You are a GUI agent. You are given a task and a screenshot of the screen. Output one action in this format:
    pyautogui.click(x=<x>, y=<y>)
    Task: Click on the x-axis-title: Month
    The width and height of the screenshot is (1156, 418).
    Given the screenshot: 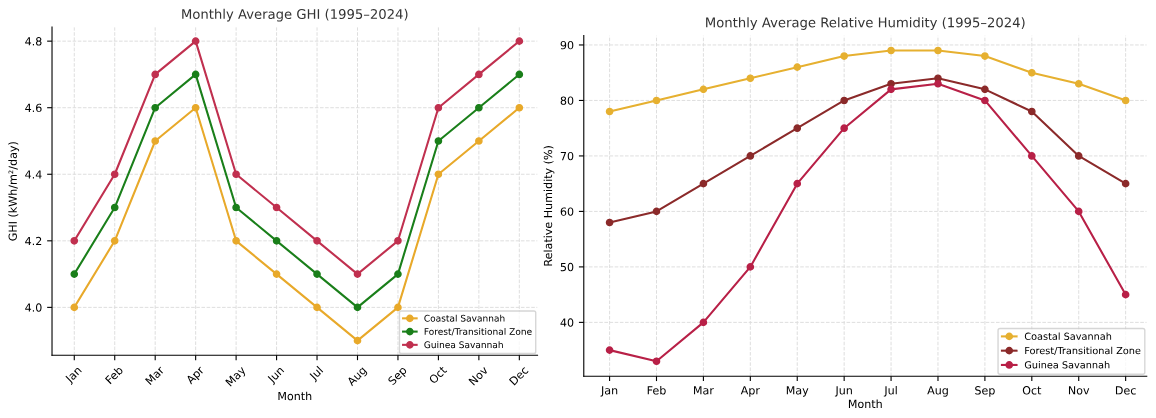 What is the action you would take?
    pyautogui.click(x=865, y=404)
    